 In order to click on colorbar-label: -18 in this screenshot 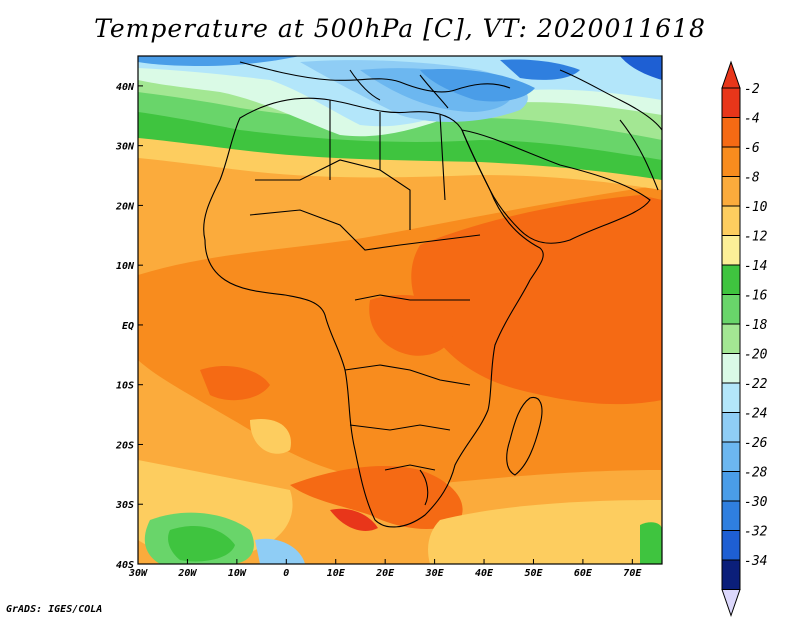, I will do `click(756, 325)`.